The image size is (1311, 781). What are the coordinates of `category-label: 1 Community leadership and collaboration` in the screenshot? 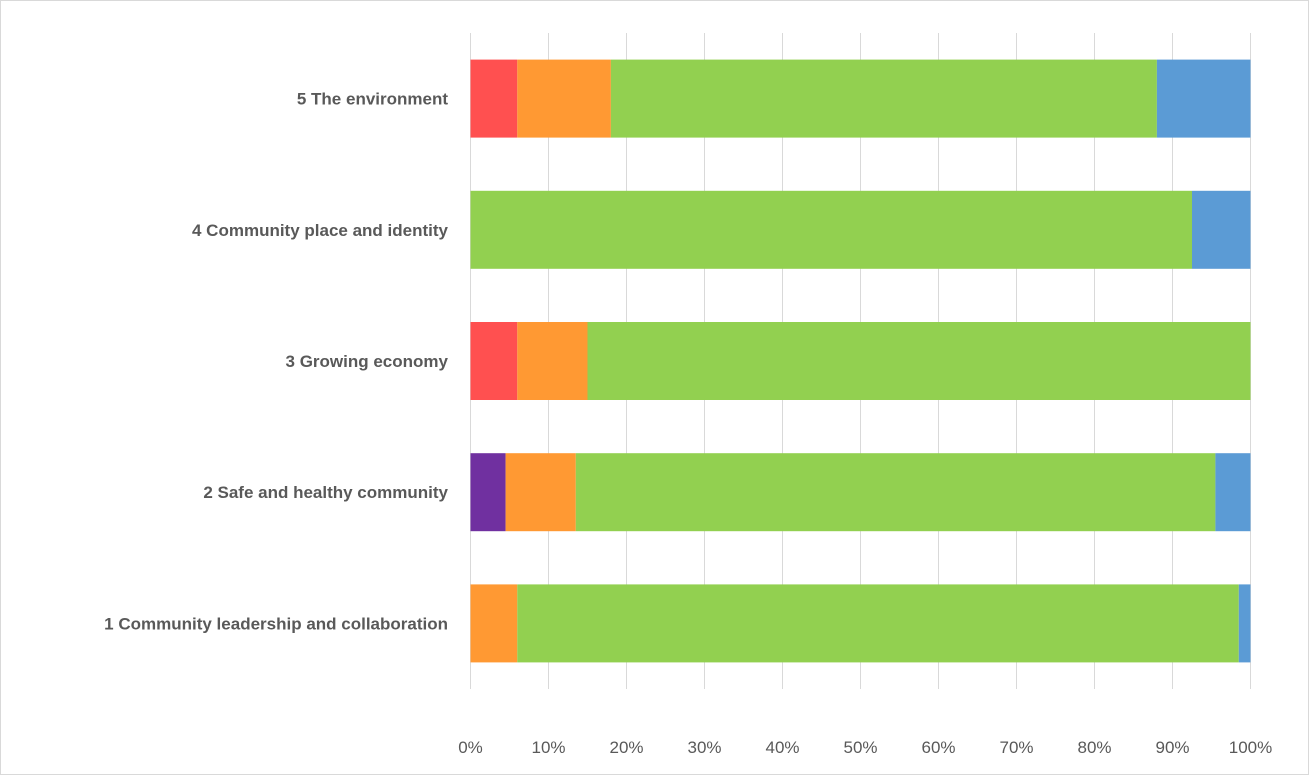 It's located at (276, 623).